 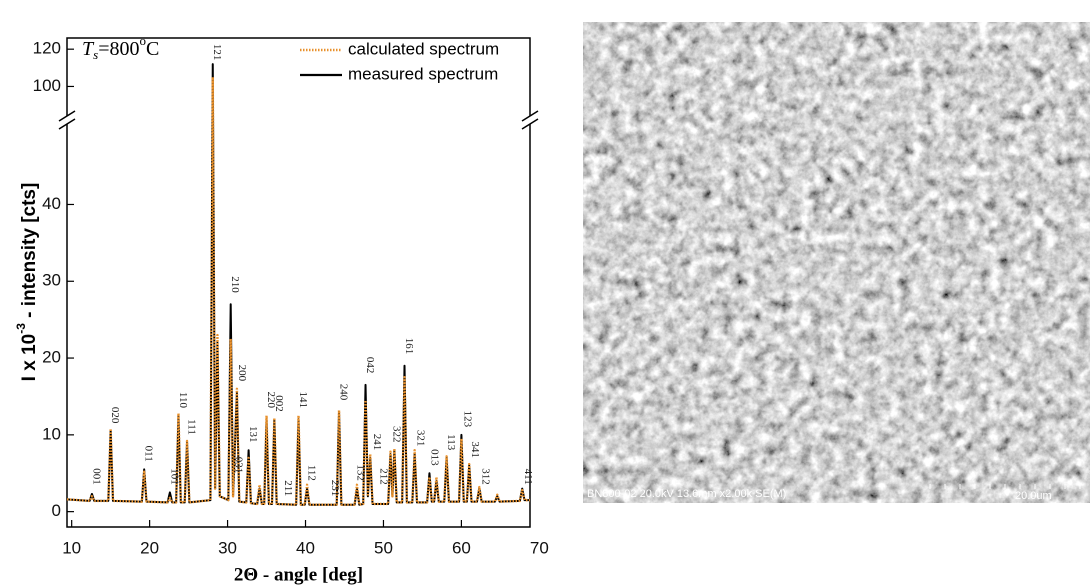 What do you see at coordinates (51, 357) in the screenshot?
I see `y-tick-label: 20` at bounding box center [51, 357].